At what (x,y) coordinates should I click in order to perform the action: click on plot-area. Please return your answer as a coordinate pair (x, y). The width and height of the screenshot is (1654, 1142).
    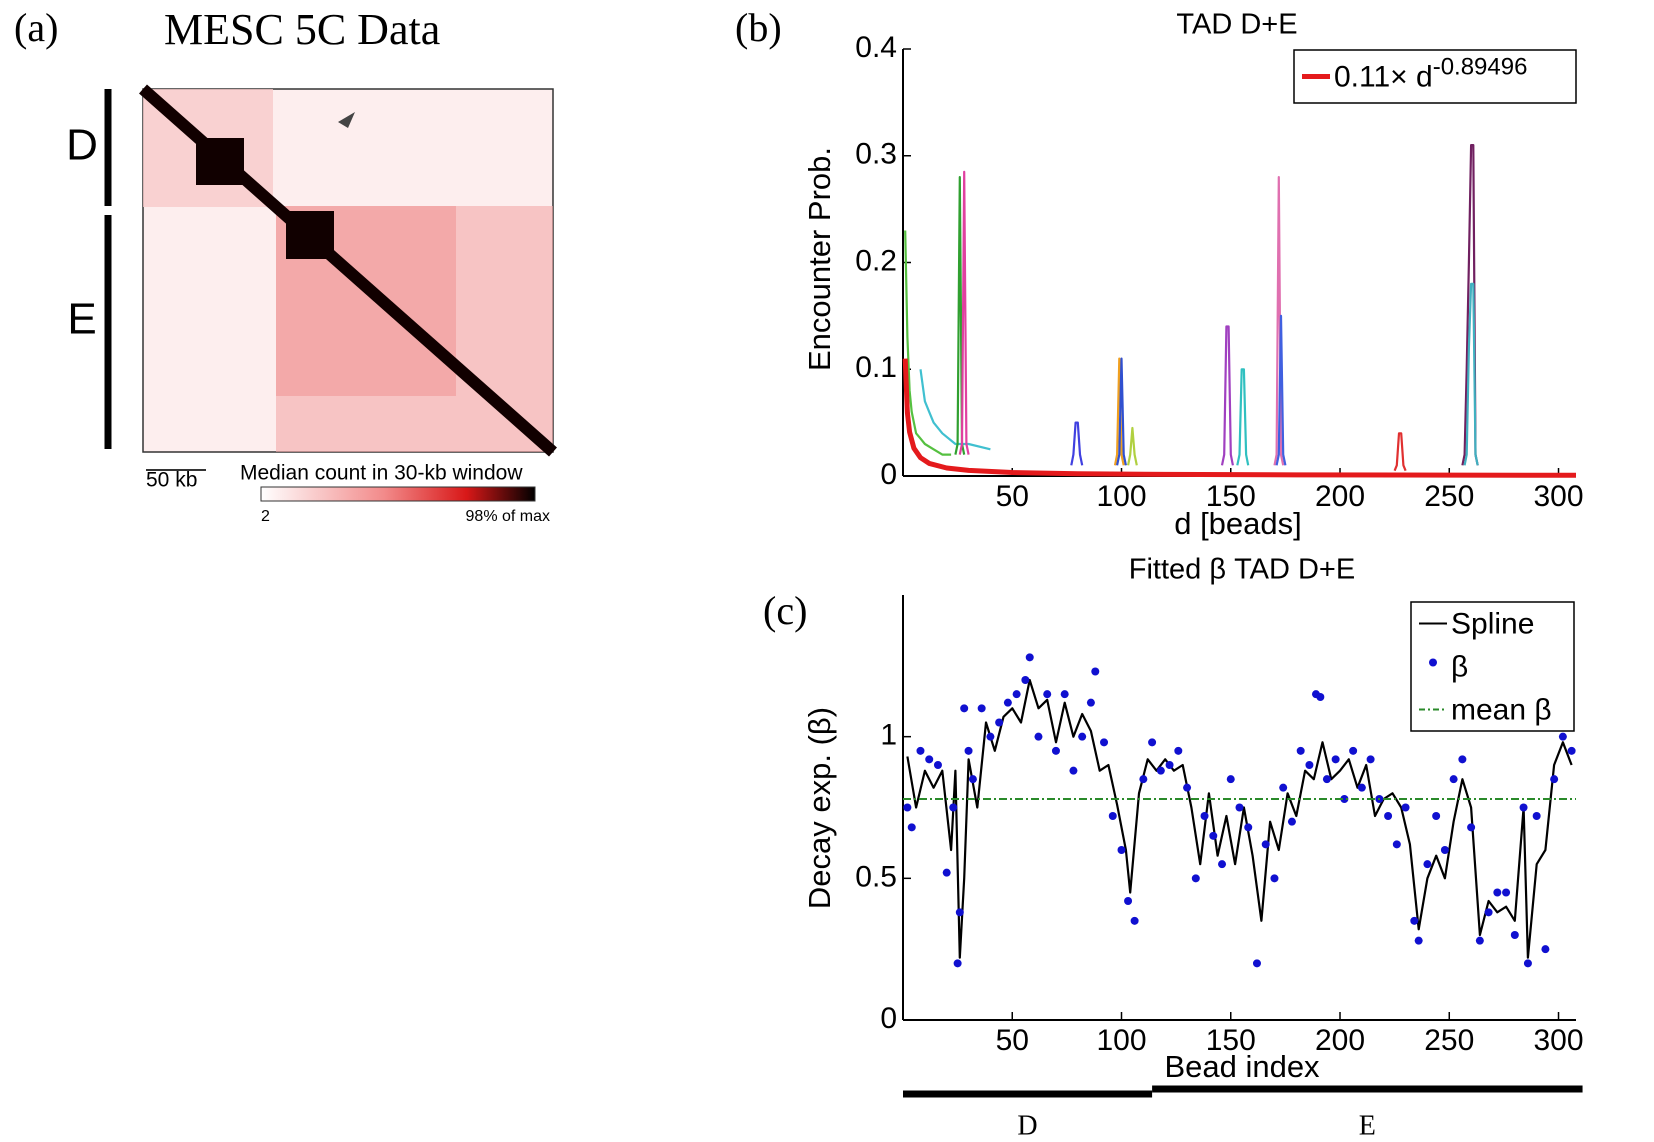
    Looking at the image, I should click on (1239, 311).